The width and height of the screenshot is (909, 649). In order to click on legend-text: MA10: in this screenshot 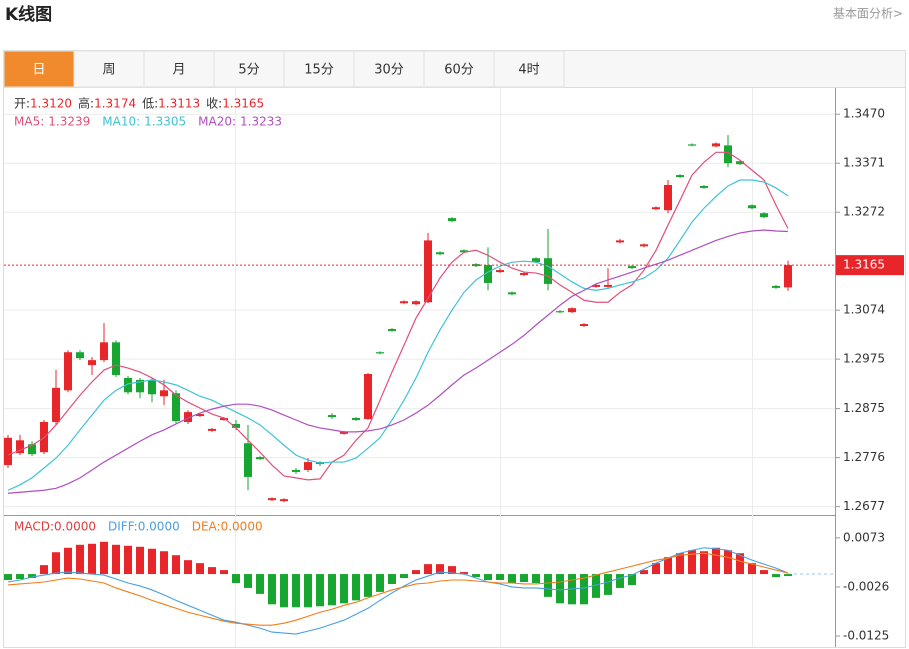, I will do `click(121, 122)`.